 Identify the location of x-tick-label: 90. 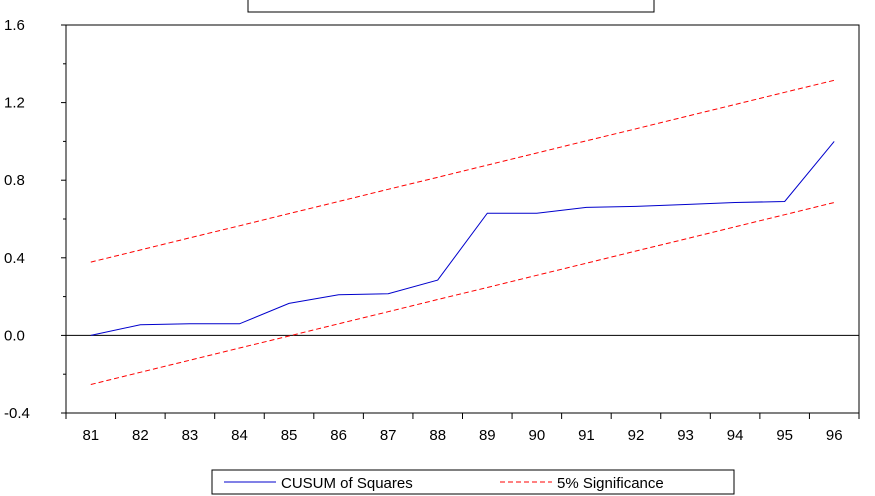
(537, 435).